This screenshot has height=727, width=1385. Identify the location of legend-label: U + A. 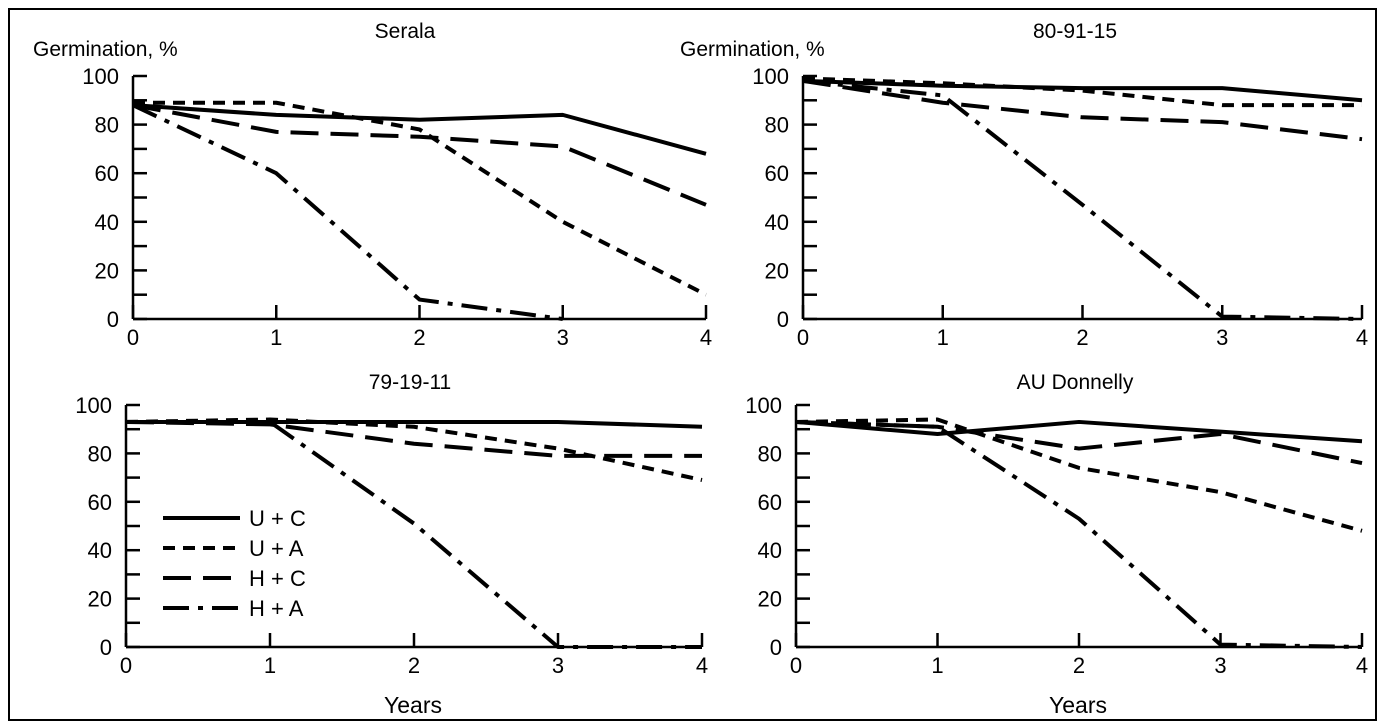
(276, 548).